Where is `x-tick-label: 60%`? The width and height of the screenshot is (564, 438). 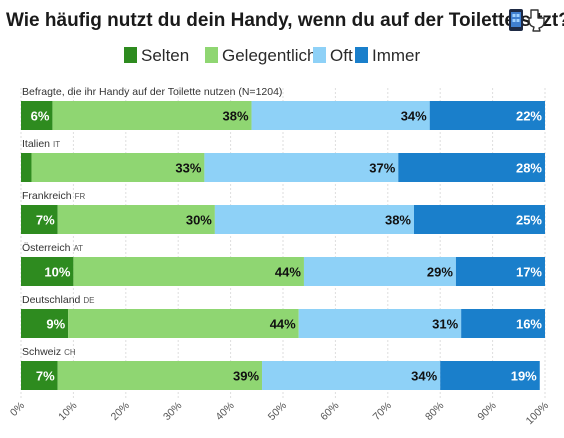
x-tick-label: 60% is located at coordinates (329, 411).